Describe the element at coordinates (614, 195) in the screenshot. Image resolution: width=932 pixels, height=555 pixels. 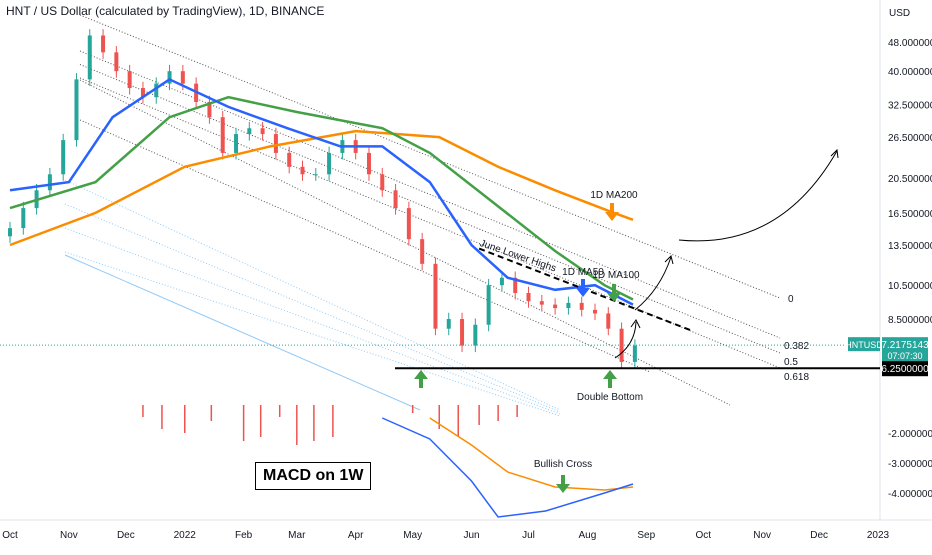
I see `ma200-label: 1D MA200` at that location.